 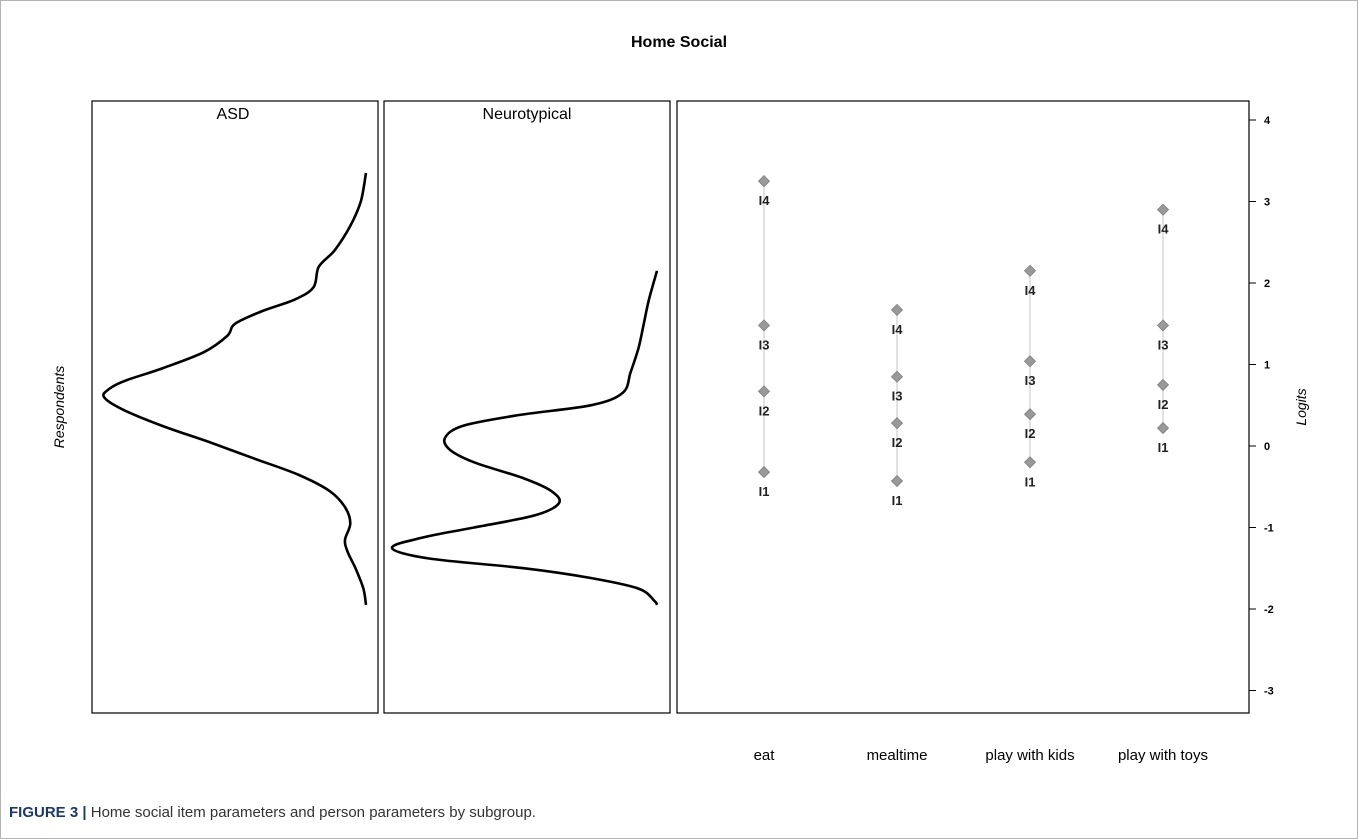 What do you see at coordinates (1267, 366) in the screenshot?
I see `y-tick-label-3: 1` at bounding box center [1267, 366].